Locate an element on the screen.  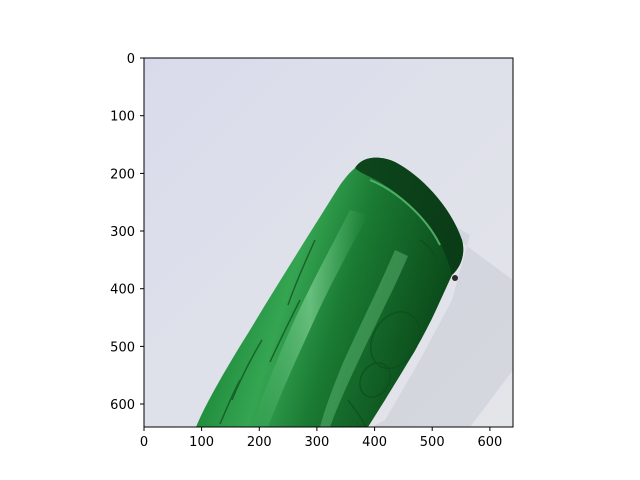
x-tick-label: 500 is located at coordinates (432, 442).